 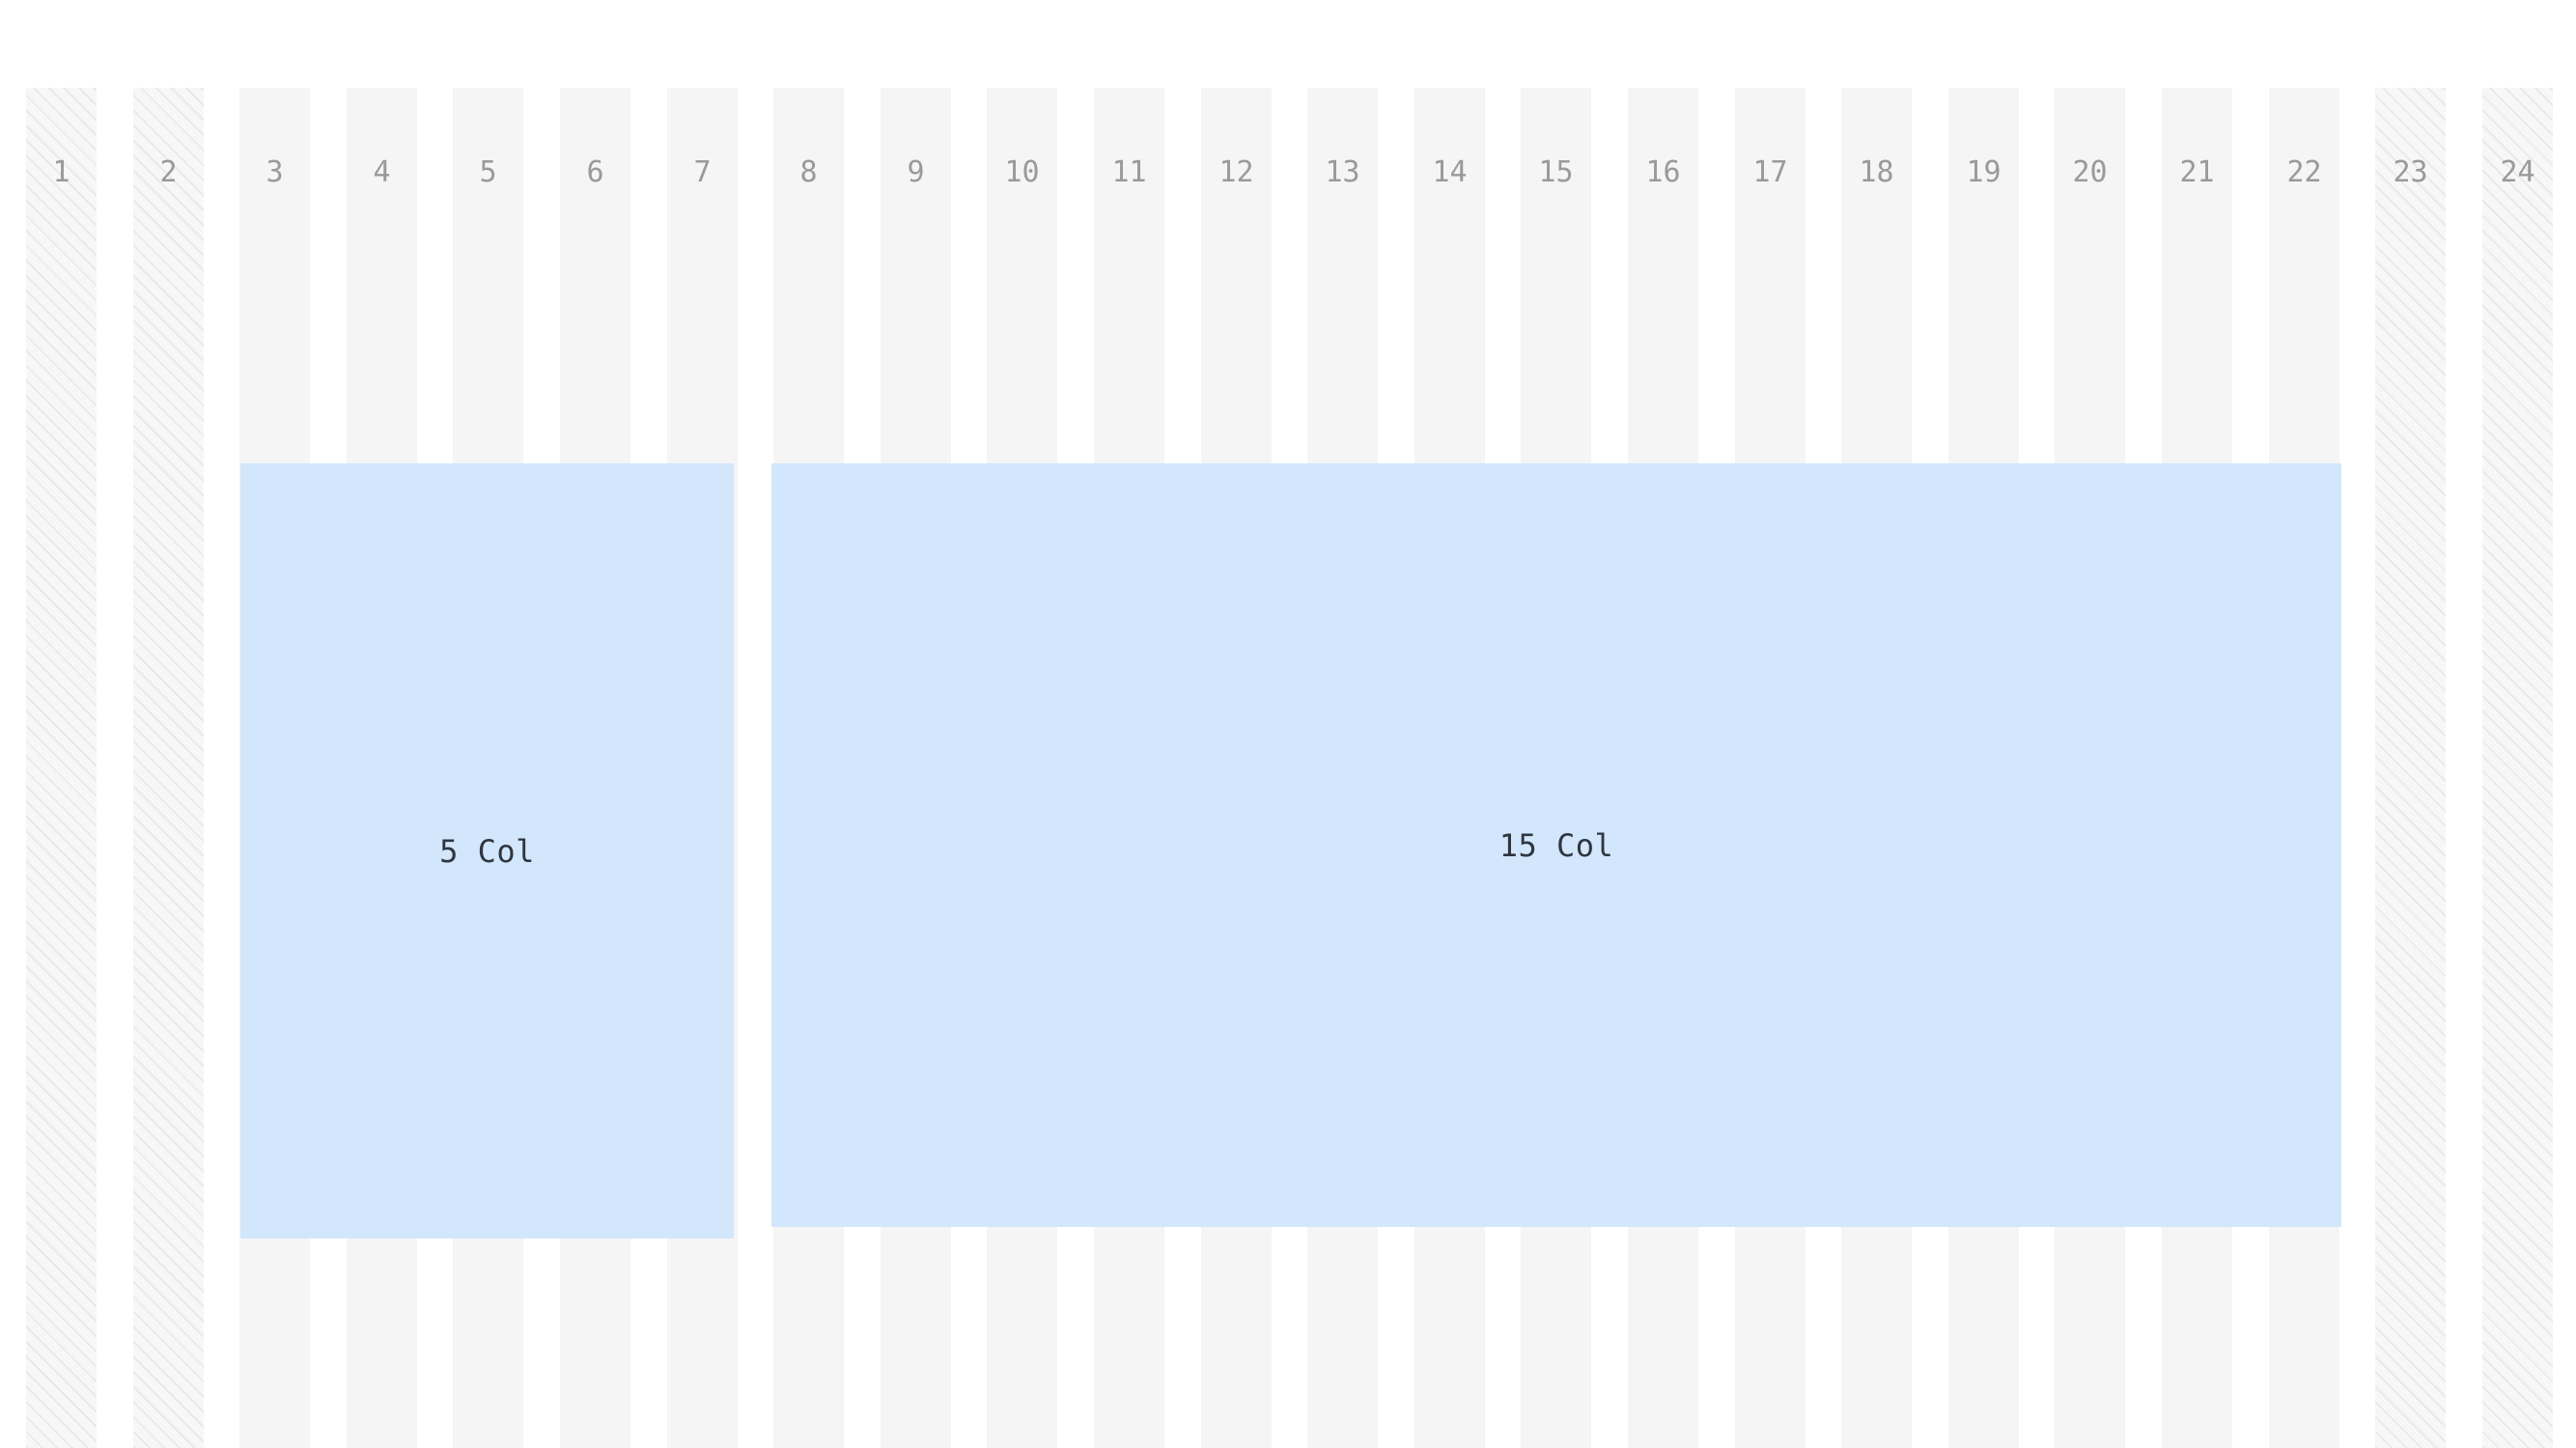 I want to click on column-number: 24, so click(x=2518, y=172).